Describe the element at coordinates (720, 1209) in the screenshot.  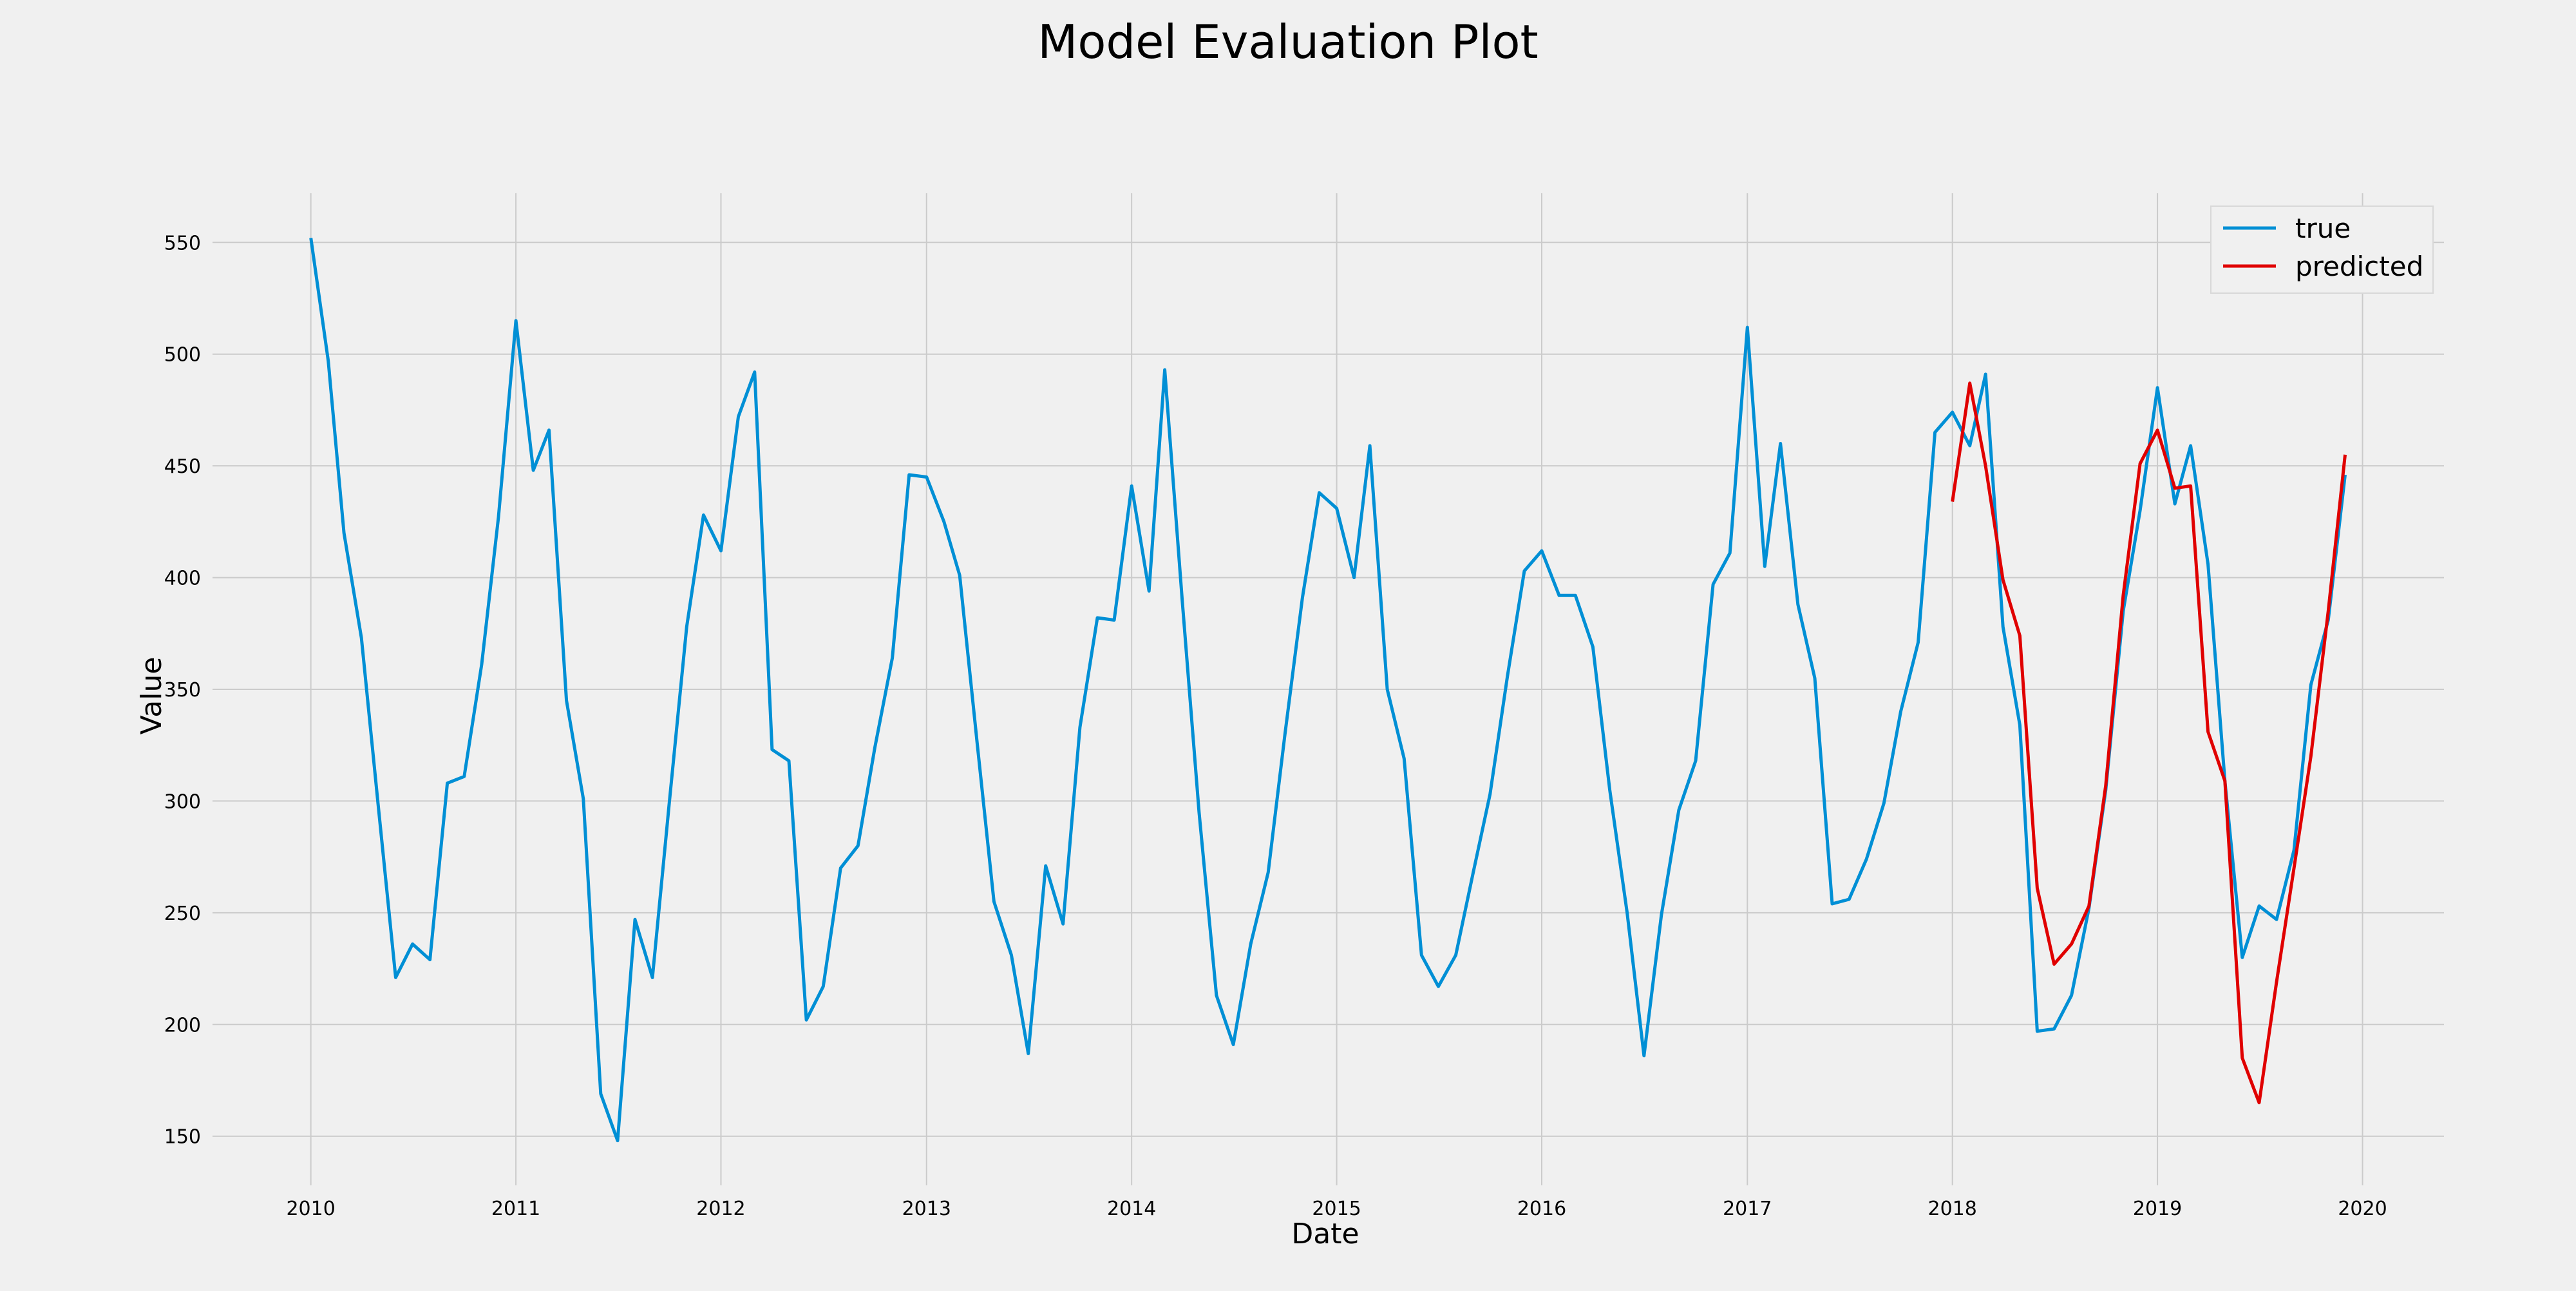
I see `x-tick-label: 2012` at that location.